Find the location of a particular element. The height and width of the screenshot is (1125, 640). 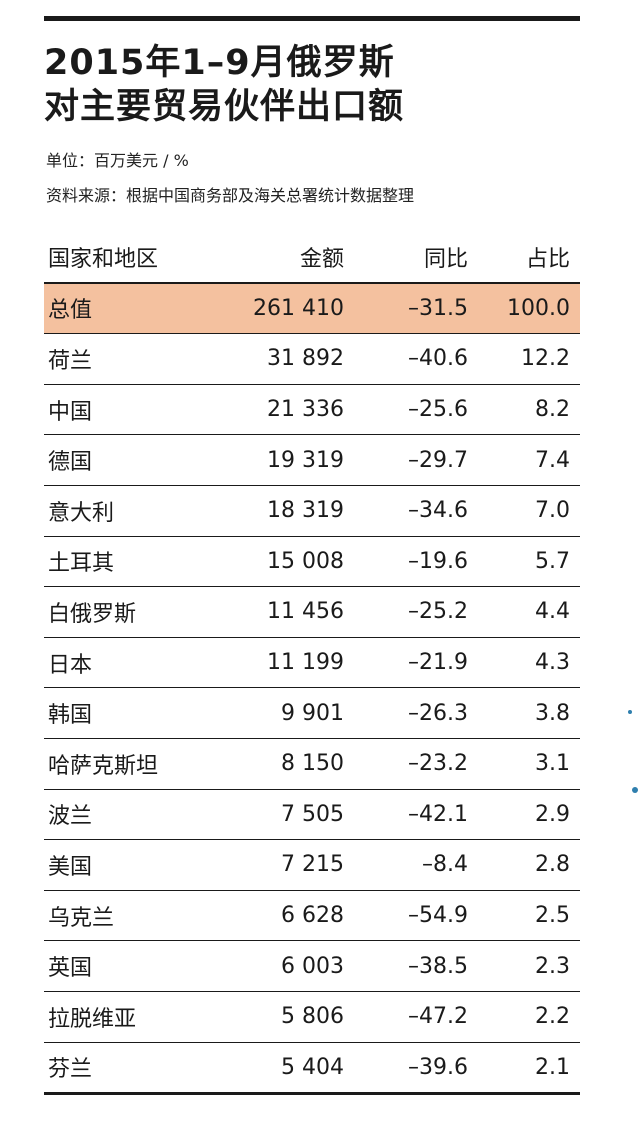

cell-amount: 11 199 is located at coordinates (286, 663).